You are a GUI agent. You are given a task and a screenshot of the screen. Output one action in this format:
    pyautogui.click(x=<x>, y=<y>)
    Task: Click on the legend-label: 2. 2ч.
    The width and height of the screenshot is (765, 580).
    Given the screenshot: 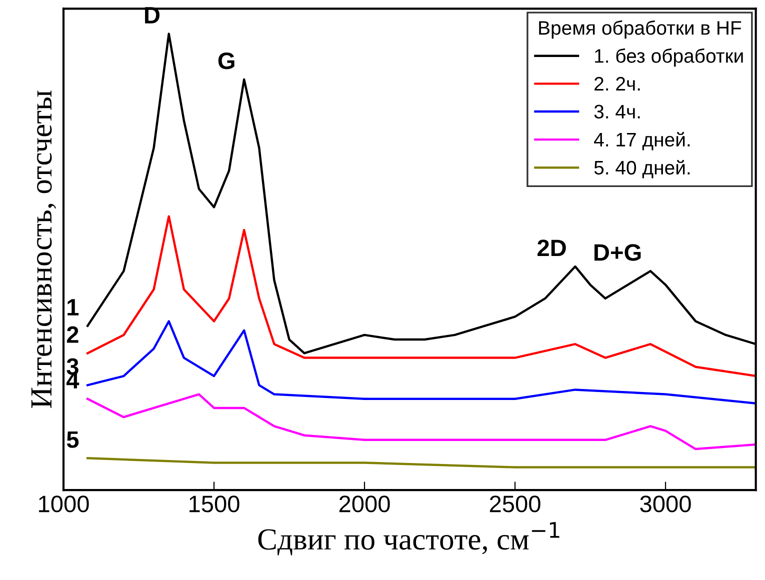 What is the action you would take?
    pyautogui.click(x=617, y=83)
    